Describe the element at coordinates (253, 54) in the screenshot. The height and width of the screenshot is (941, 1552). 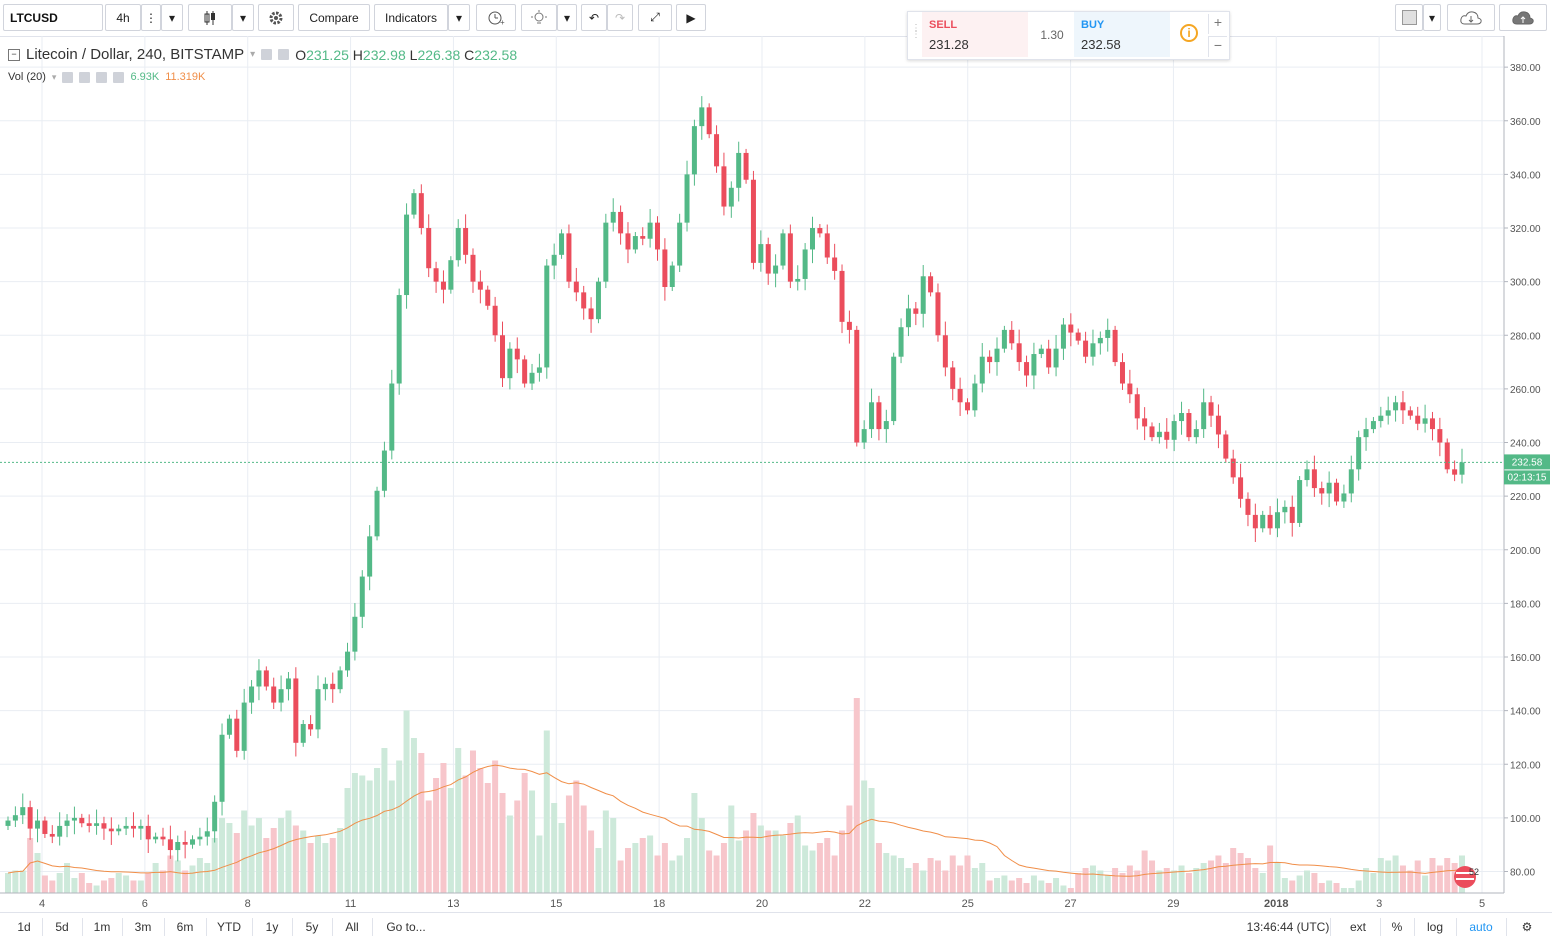
I see `title-dropdown-icon: ▾` at that location.